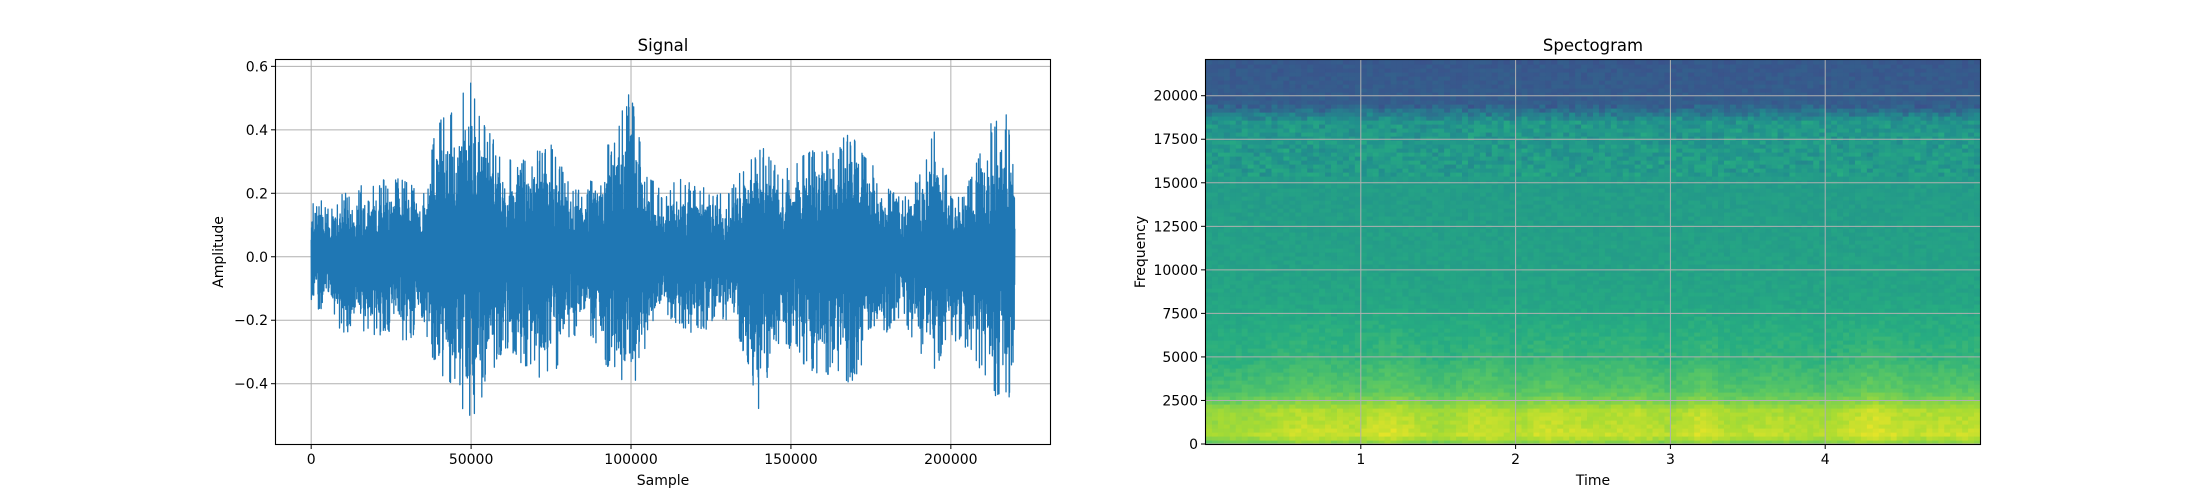  I want to click on signal-y-axis-label: Amplitude, so click(219, 252).